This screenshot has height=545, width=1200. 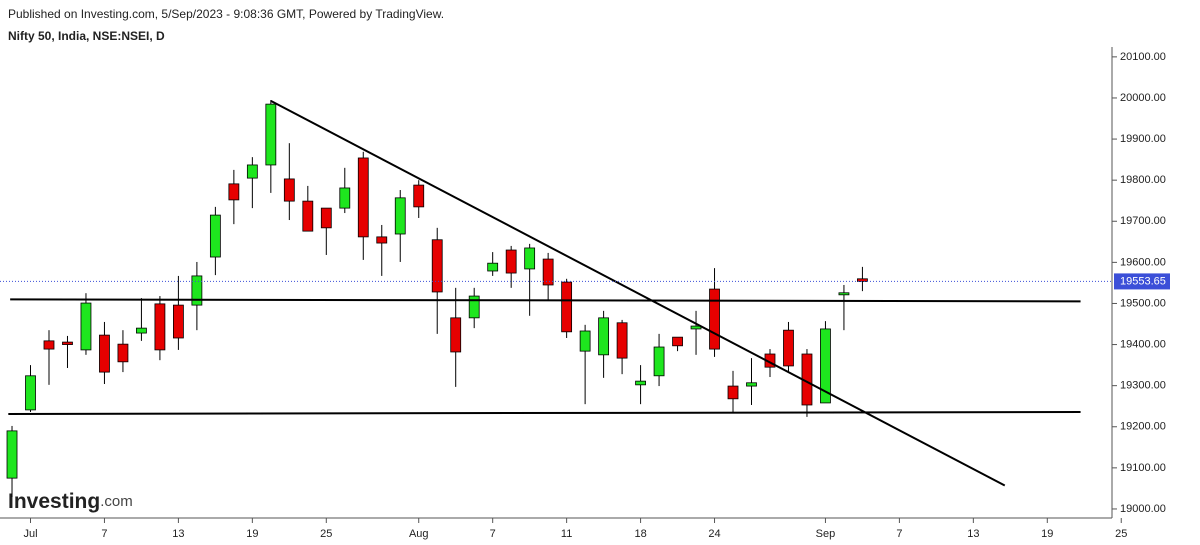 What do you see at coordinates (1143, 427) in the screenshot?
I see `y-tick-label: 19200.00` at bounding box center [1143, 427].